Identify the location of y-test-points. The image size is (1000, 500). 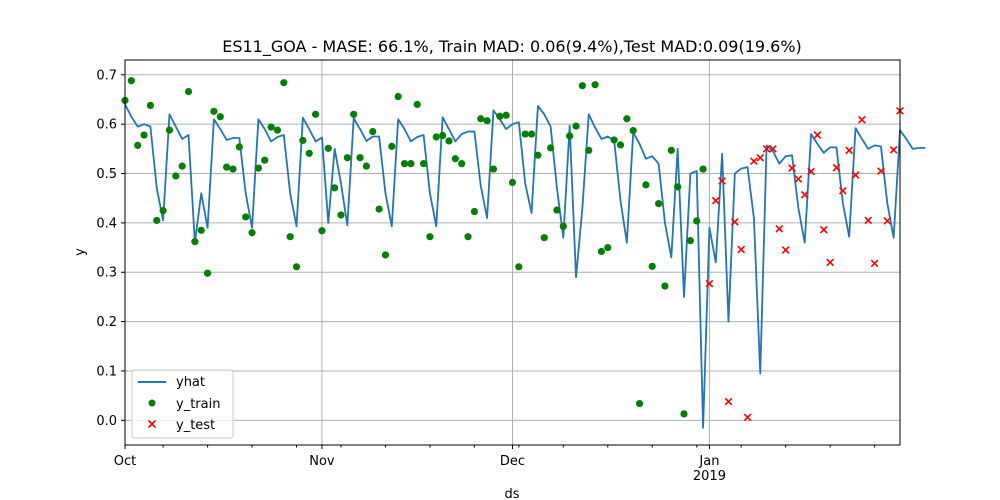
(804, 264).